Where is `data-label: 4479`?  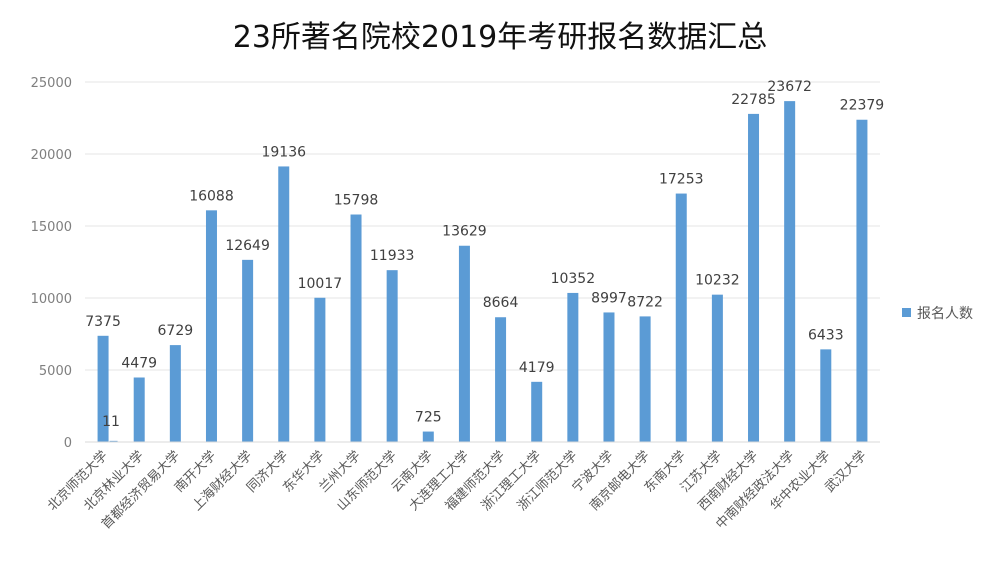 data-label: 4479 is located at coordinates (139, 364).